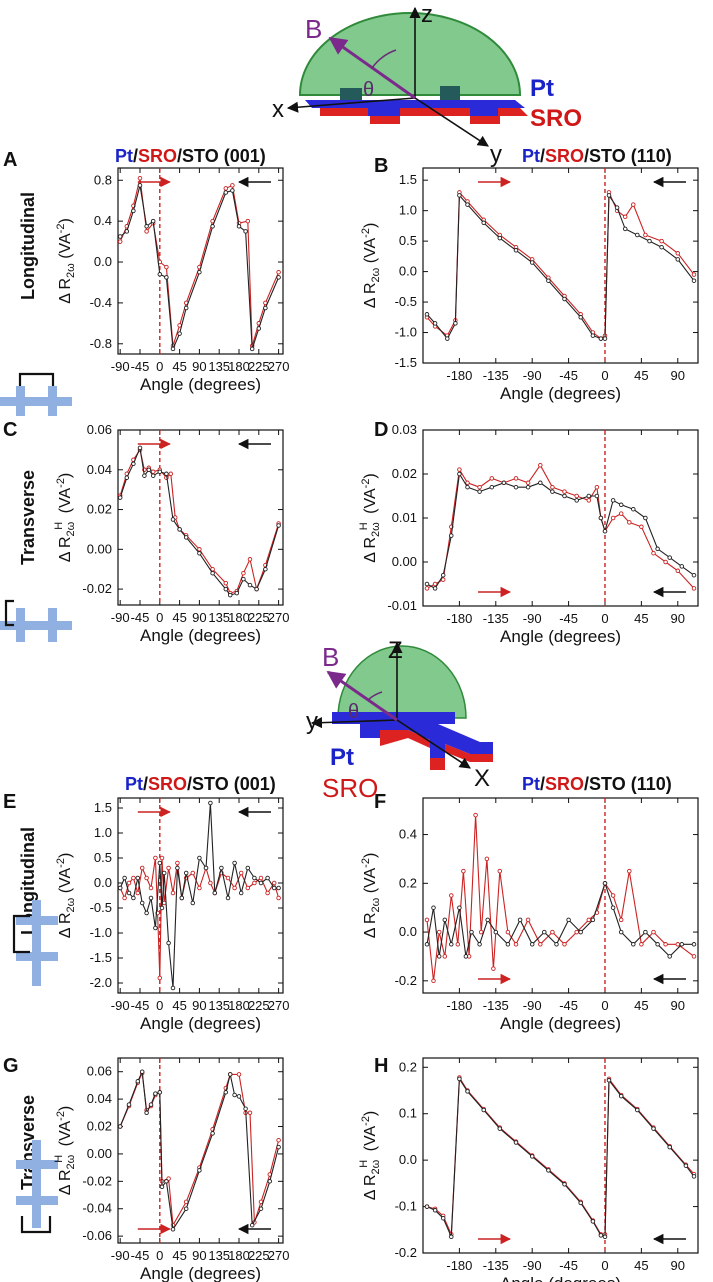  Describe the element at coordinates (404, 473) in the screenshot. I see `y-tick-label: 0.02` at that location.